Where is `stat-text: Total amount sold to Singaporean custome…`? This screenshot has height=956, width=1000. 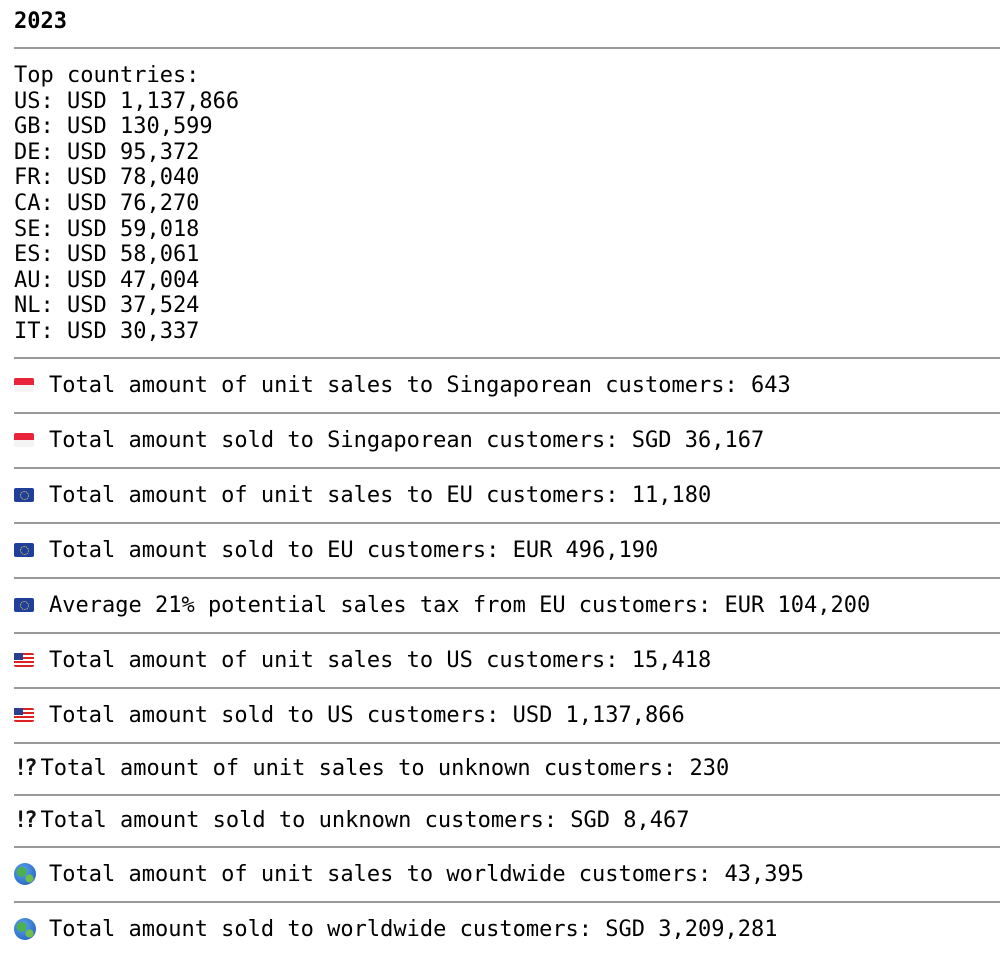 stat-text: Total amount sold to Singaporean custome… is located at coordinates (407, 440).